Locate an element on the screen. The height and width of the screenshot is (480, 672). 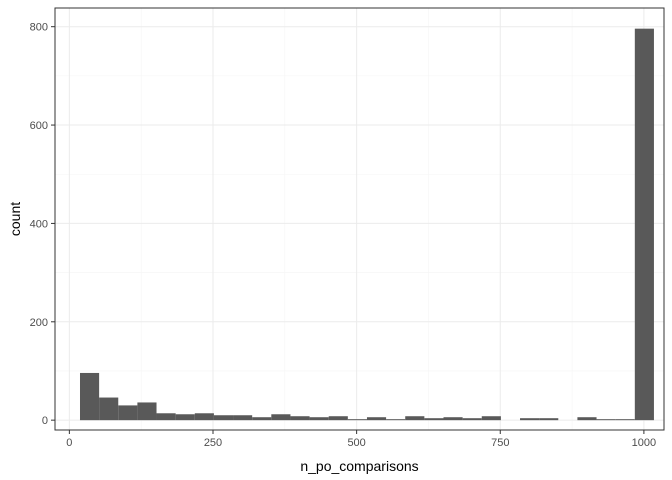
x-axis: 0 250 500 750 1000 is located at coordinates (361, 439).